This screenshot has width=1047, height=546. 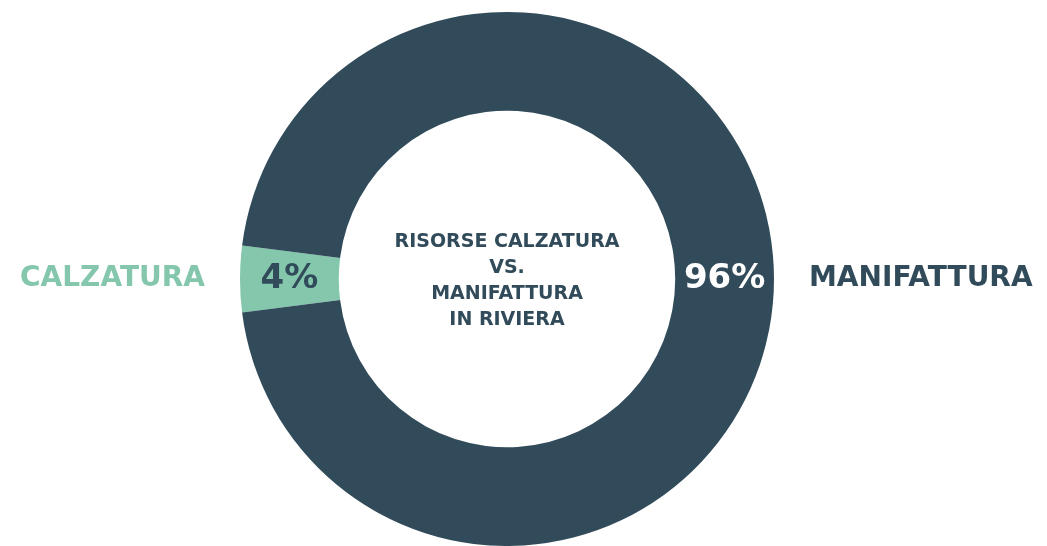 What do you see at coordinates (507, 279) in the screenshot?
I see `text: RISORSE CALZATURA VS. MANIFATTURA IN RIVIERA` at bounding box center [507, 279].